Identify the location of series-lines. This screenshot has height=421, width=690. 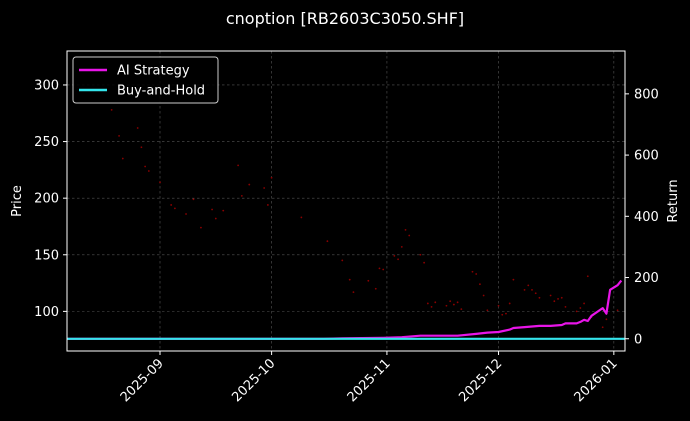
(346, 309).